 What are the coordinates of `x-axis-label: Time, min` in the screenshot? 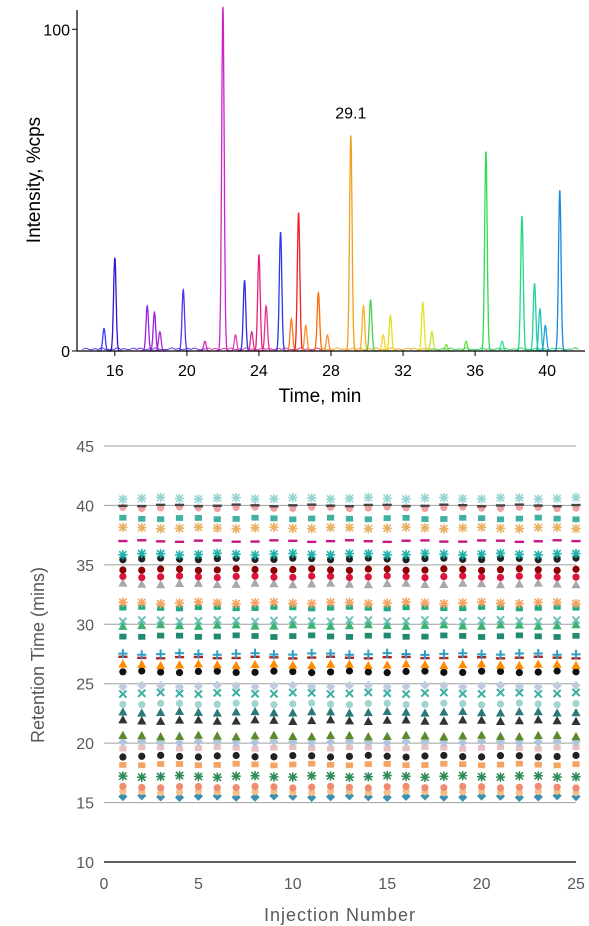 It's located at (320, 396).